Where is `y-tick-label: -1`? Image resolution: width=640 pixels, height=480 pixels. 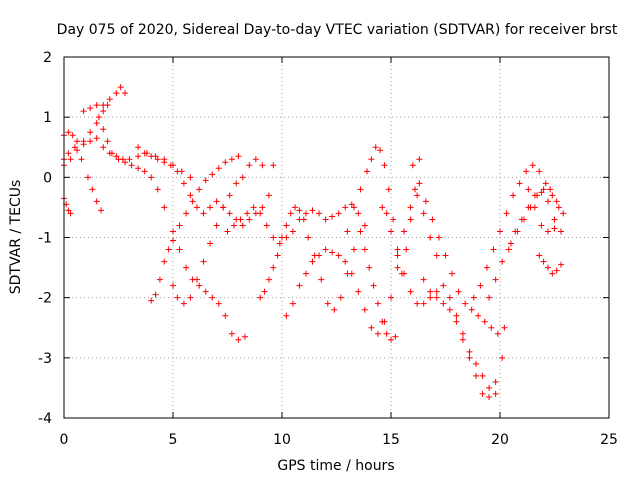 y-tick-label: -1 is located at coordinates (45, 239).